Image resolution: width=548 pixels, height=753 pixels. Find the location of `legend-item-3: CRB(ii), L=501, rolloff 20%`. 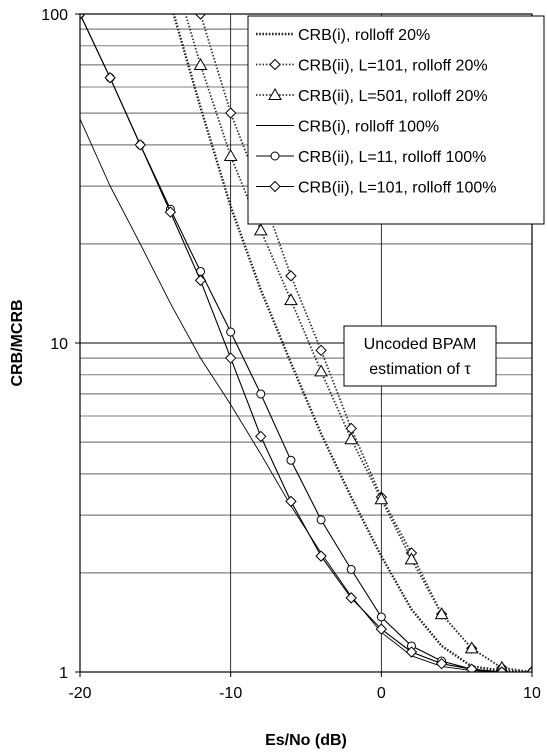

legend-item-3: CRB(ii), L=501, rolloff 20% is located at coordinates (372, 96).